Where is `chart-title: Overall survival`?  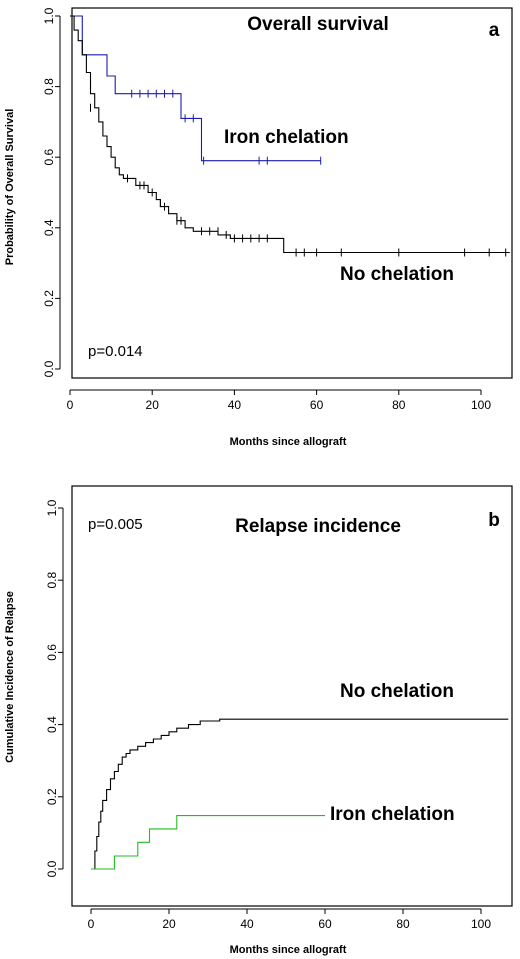
chart-title: Overall survival is located at coordinates (318, 24).